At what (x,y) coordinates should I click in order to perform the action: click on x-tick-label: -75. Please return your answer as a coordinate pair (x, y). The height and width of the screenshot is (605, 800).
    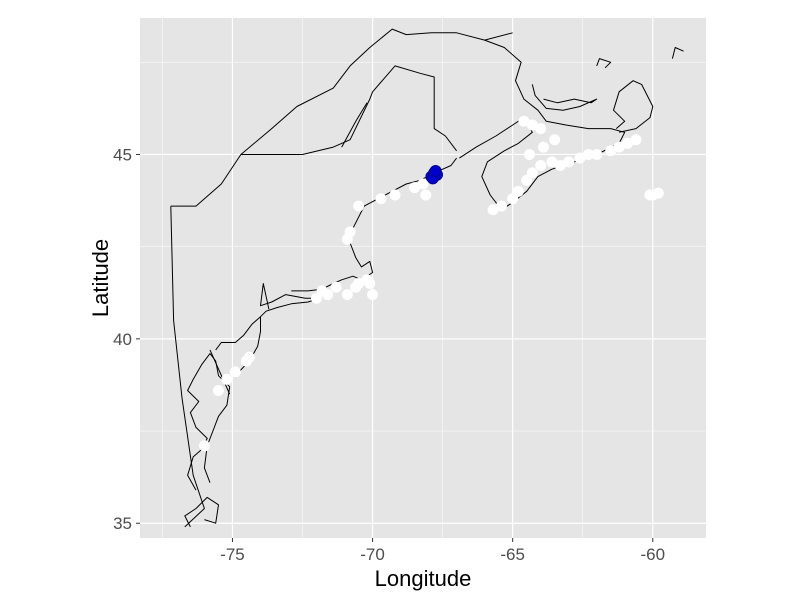
    Looking at the image, I should click on (232, 554).